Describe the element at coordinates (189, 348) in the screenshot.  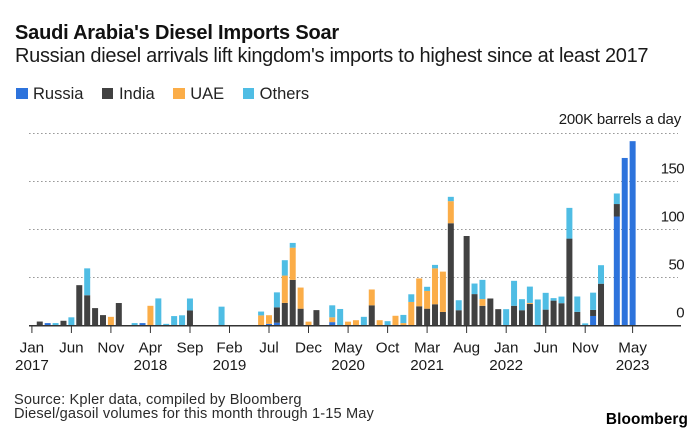
I see `svg-text: Sep` at that location.